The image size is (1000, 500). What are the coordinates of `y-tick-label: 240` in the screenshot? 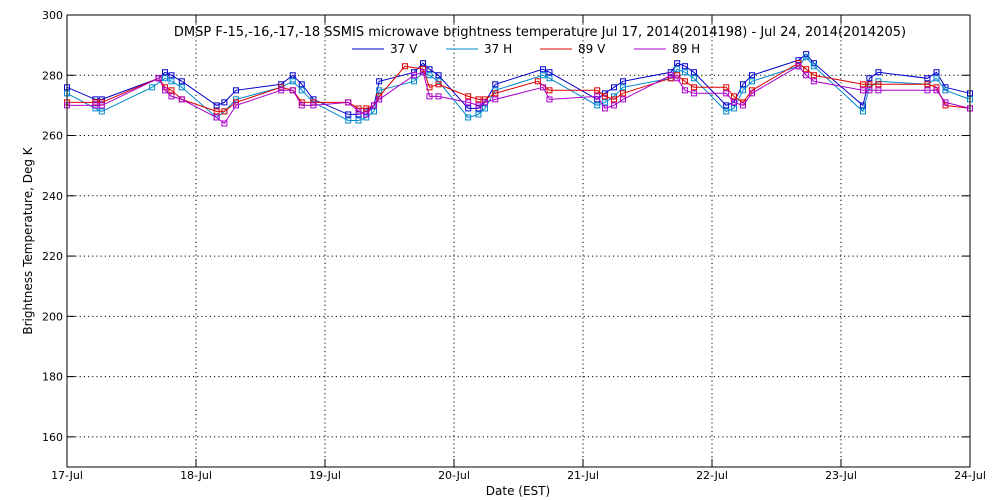 It's located at (52, 196).